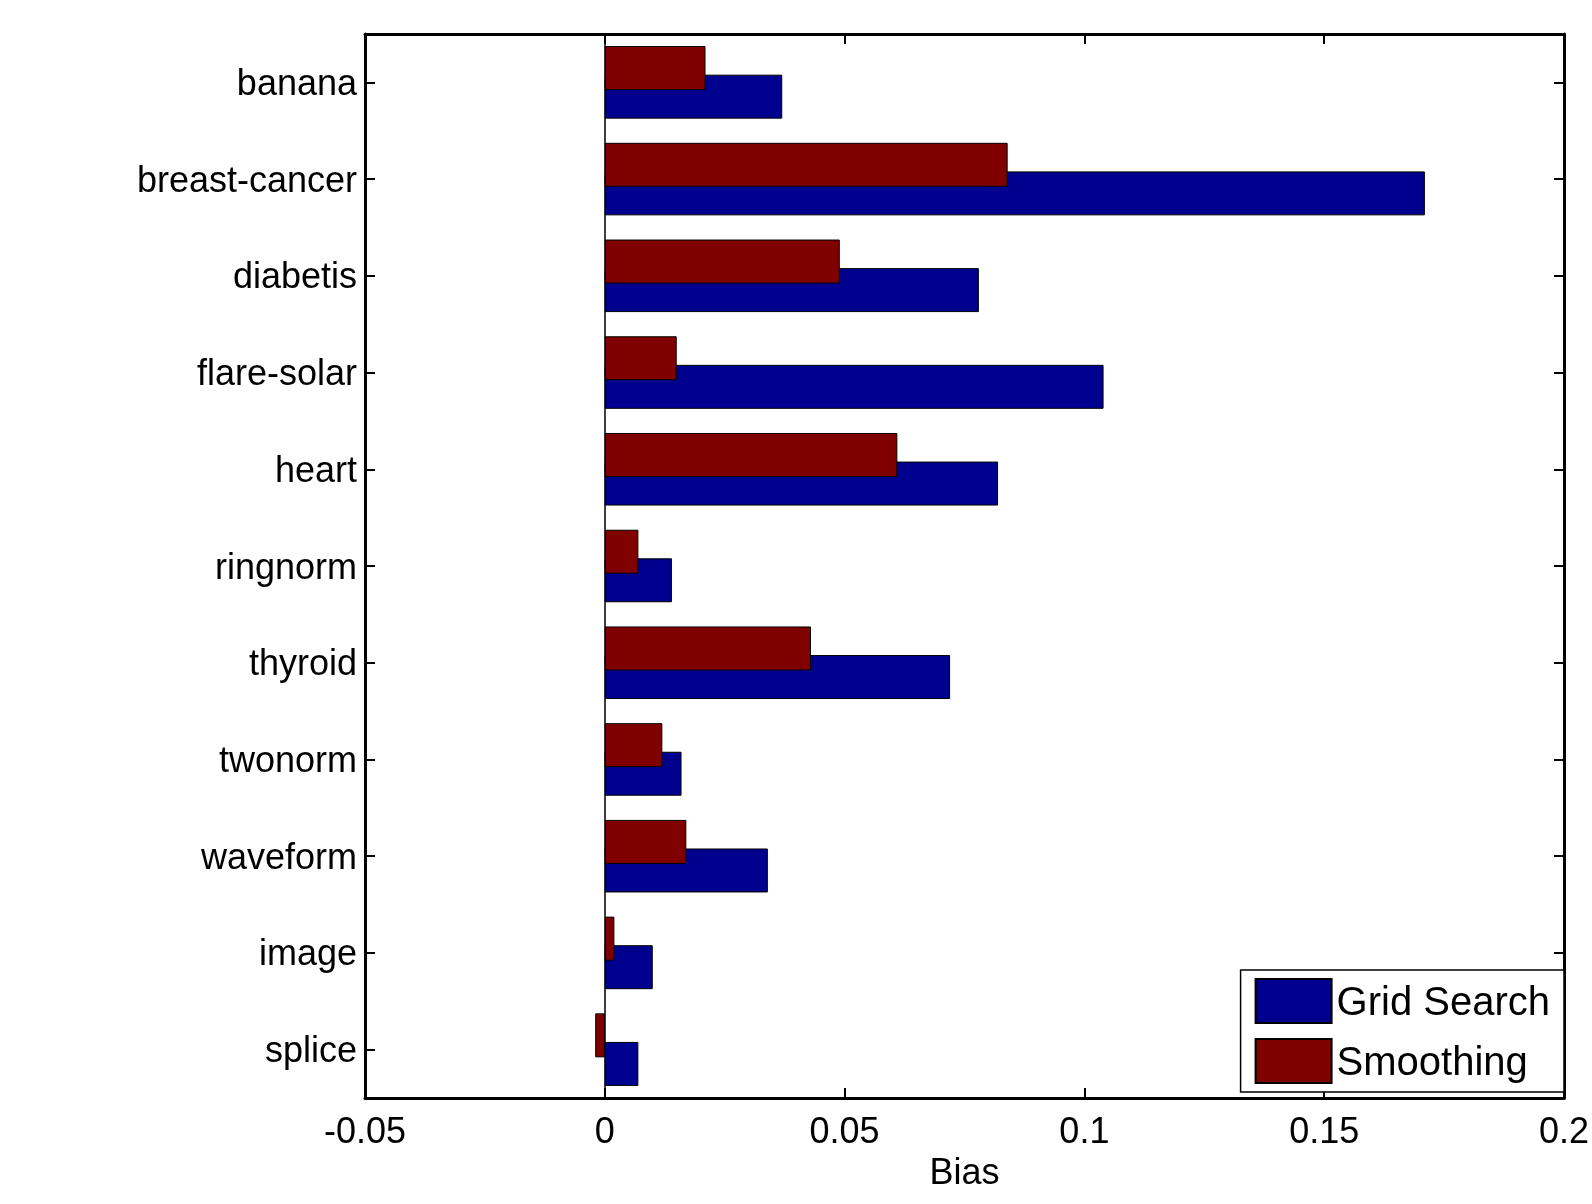 The width and height of the screenshot is (1592, 1204). Describe the element at coordinates (310, 1050) in the screenshot. I see `y-tick-label: splice` at that location.